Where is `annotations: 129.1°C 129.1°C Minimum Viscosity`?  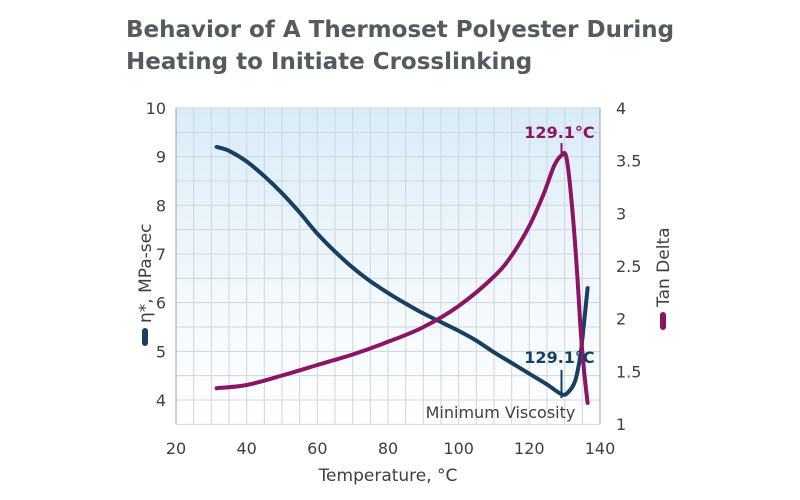 annotations: 129.1°C 129.1°C Minimum Viscosity is located at coordinates (510, 272).